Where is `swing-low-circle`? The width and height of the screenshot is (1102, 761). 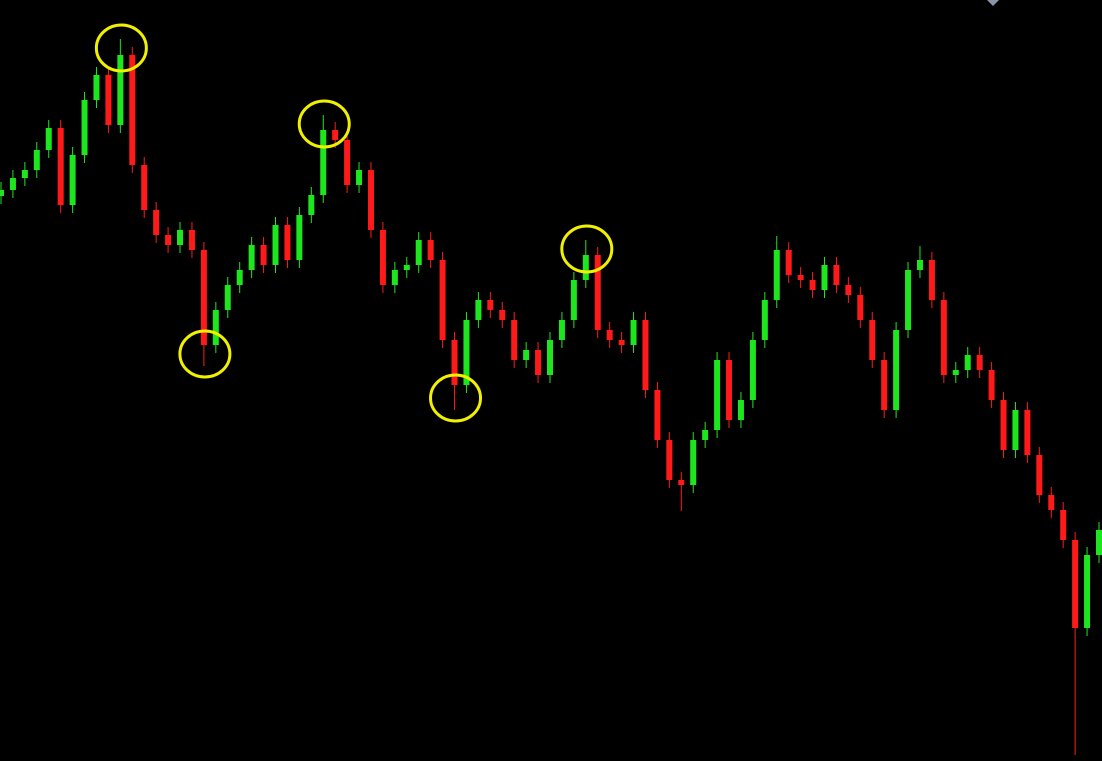 swing-low-circle is located at coordinates (456, 398).